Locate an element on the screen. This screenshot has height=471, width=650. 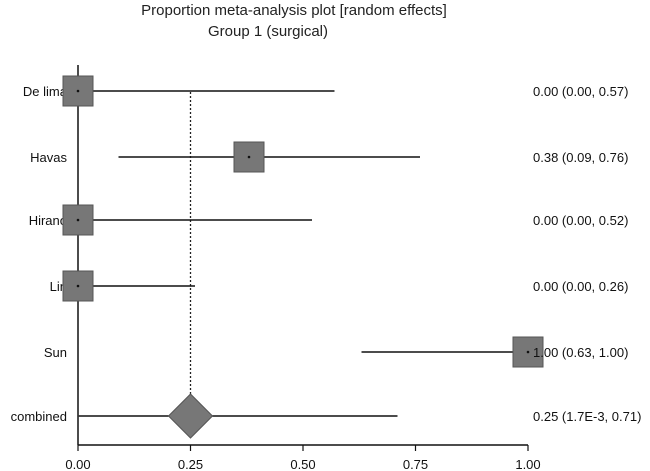
study-label: Hirano is located at coordinates (48, 220).